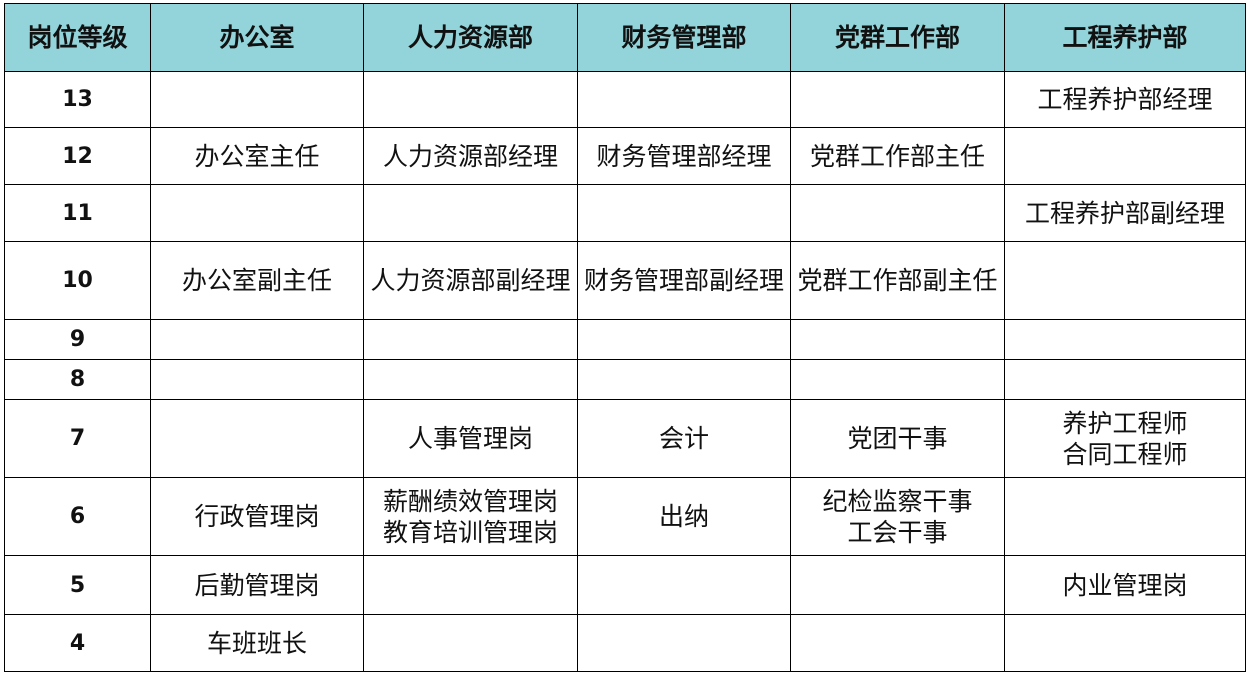 The height and width of the screenshot is (676, 1249). Describe the element at coordinates (257, 280) in the screenshot. I see `position-cell: 办公室副主任` at that location.